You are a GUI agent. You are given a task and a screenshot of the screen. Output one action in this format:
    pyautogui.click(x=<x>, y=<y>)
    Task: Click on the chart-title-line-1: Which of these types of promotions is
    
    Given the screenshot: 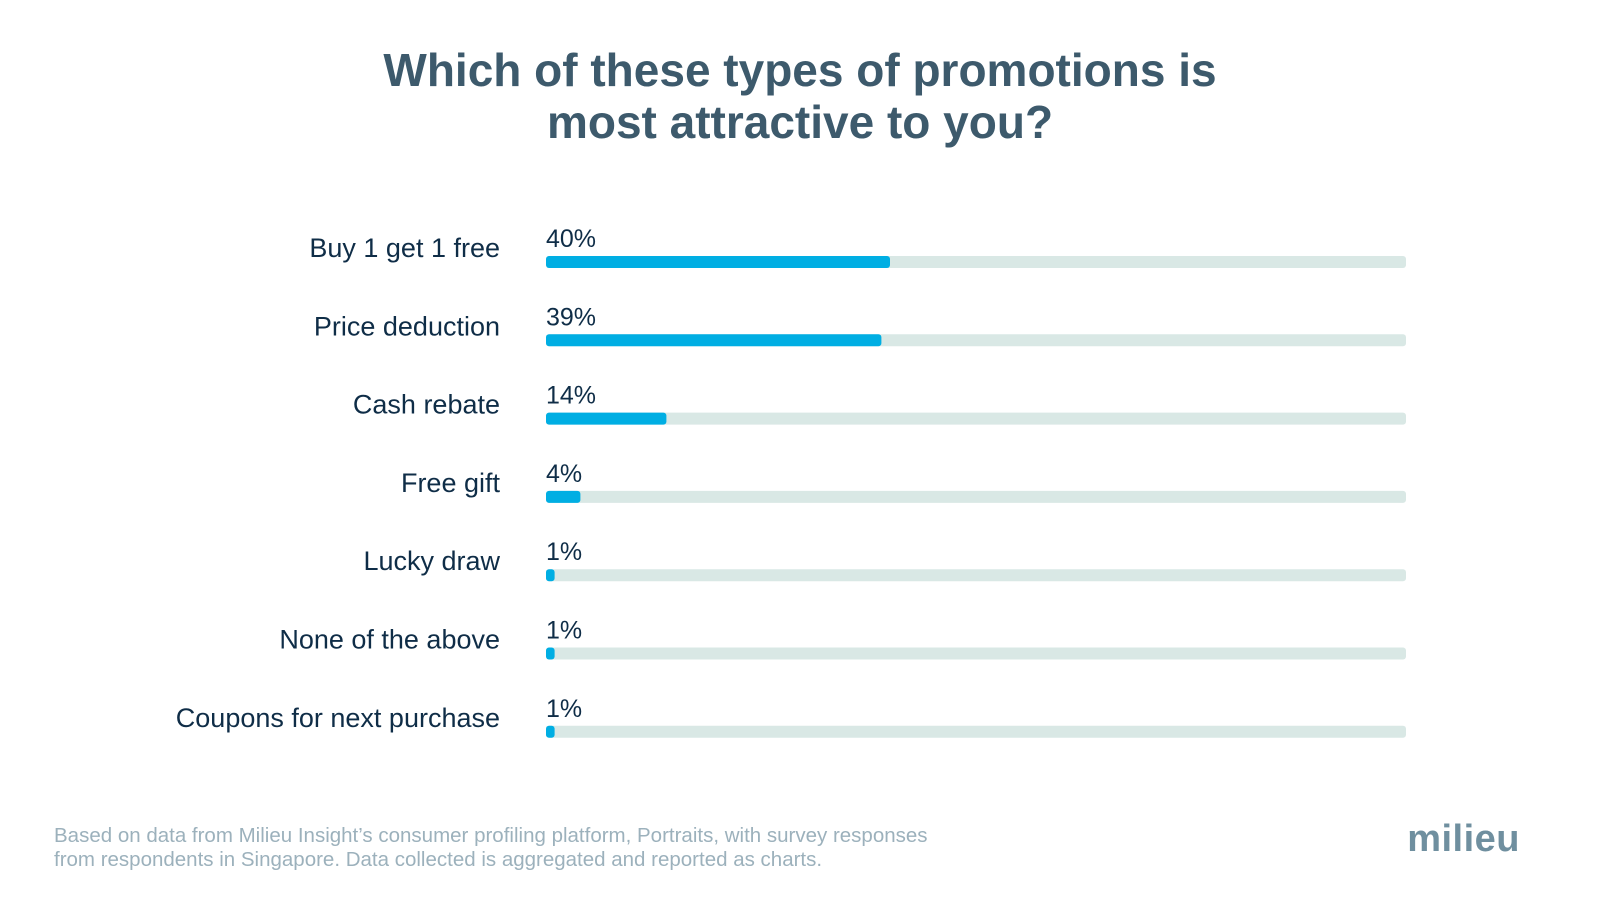 What is the action you would take?
    pyautogui.click(x=800, y=70)
    